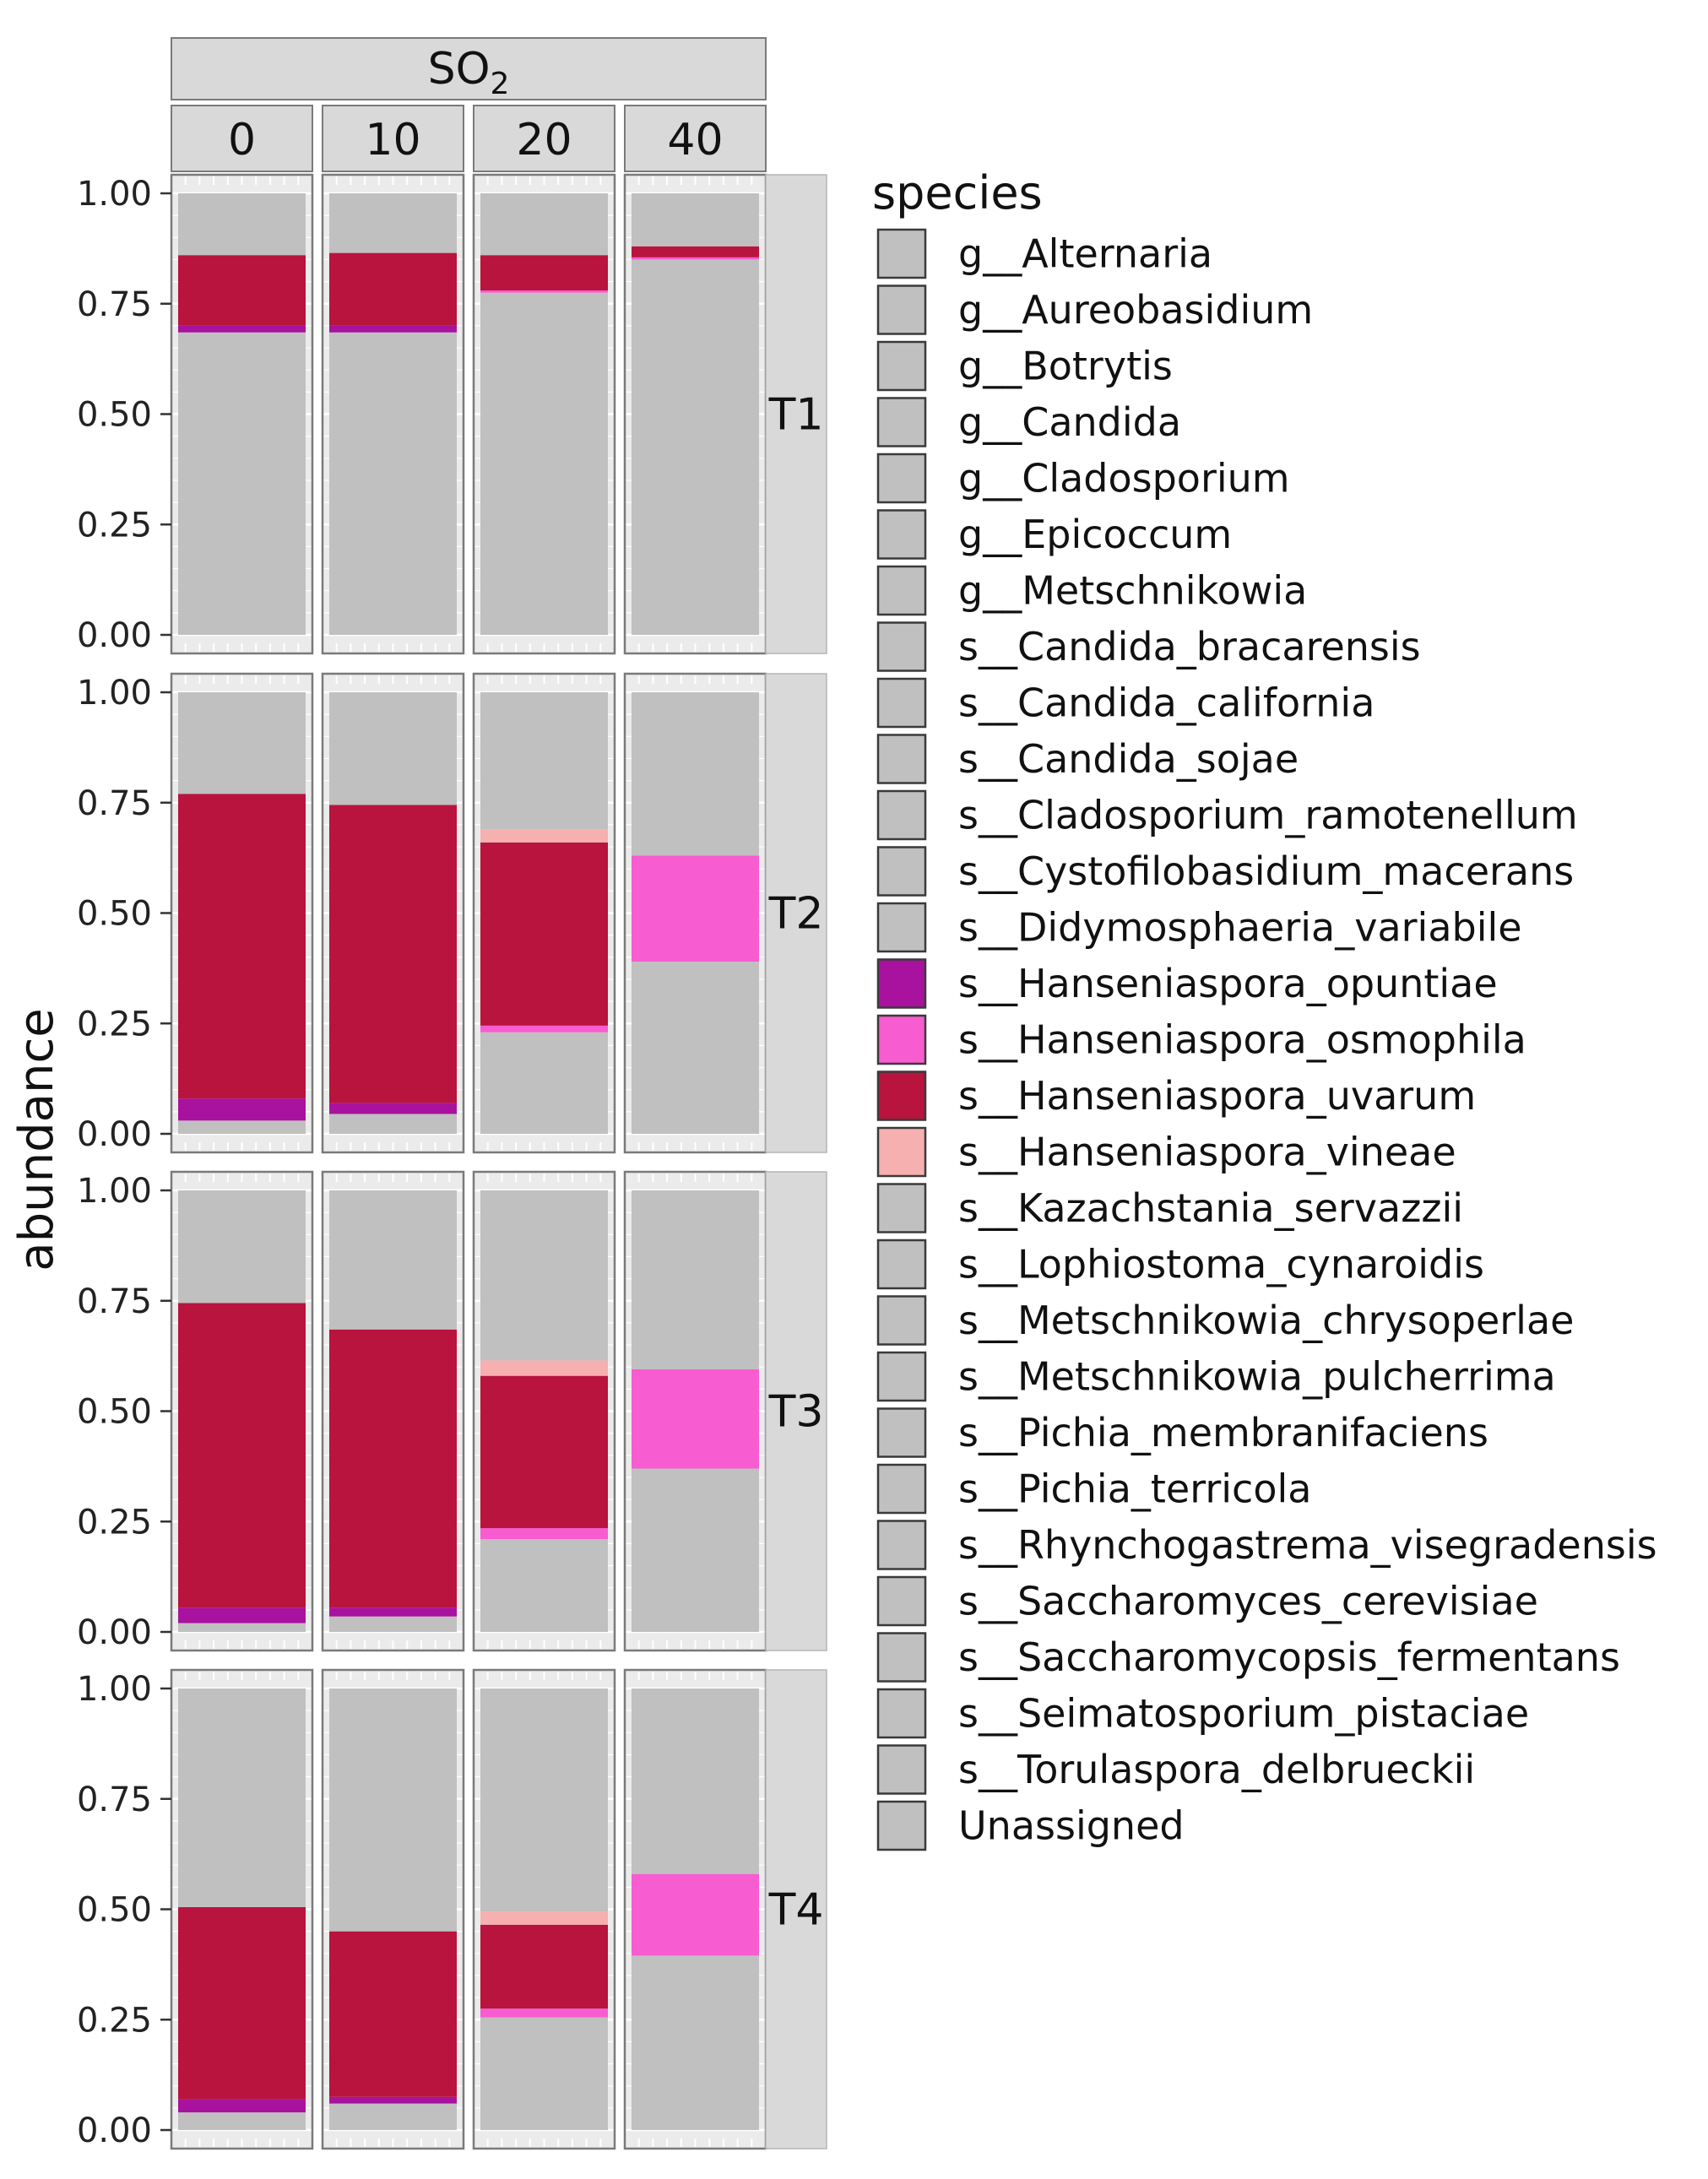  I want to click on y-tick-label: 0.25, so click(114, 1024).